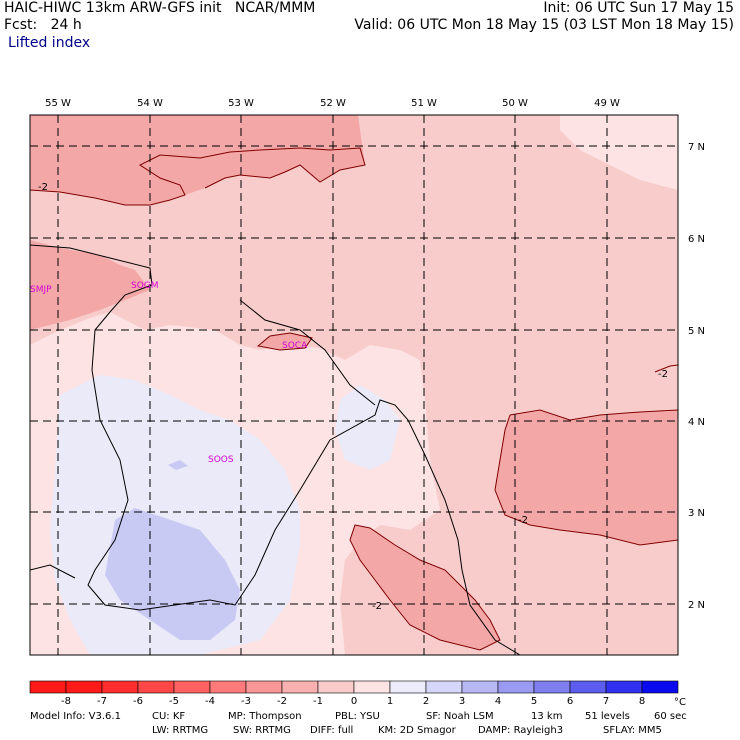  What do you see at coordinates (102, 701) in the screenshot?
I see `colorbar-tick-label: -7` at bounding box center [102, 701].